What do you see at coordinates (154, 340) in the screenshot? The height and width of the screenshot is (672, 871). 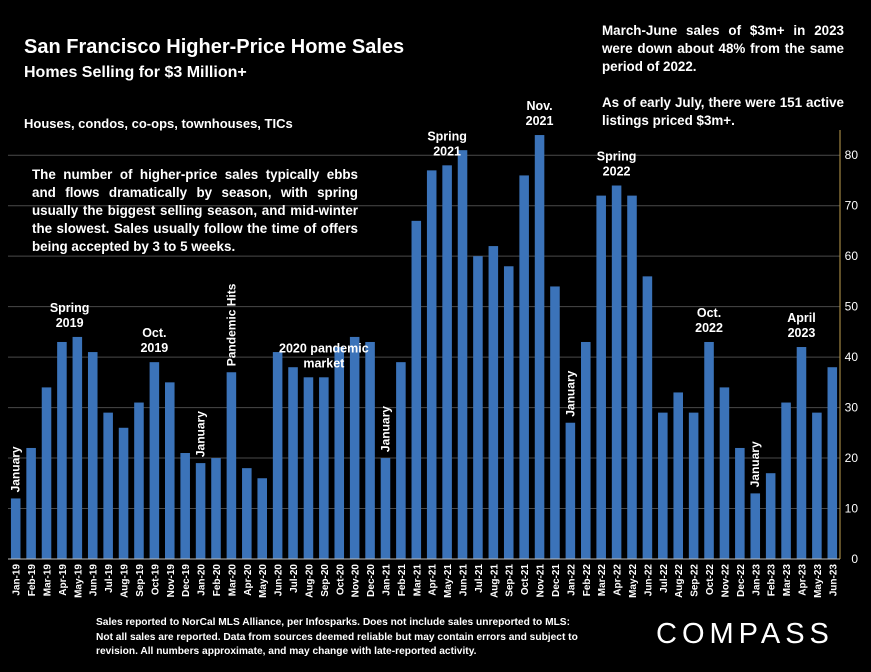 I see `bar-annotation: Oct. 2019` at bounding box center [154, 340].